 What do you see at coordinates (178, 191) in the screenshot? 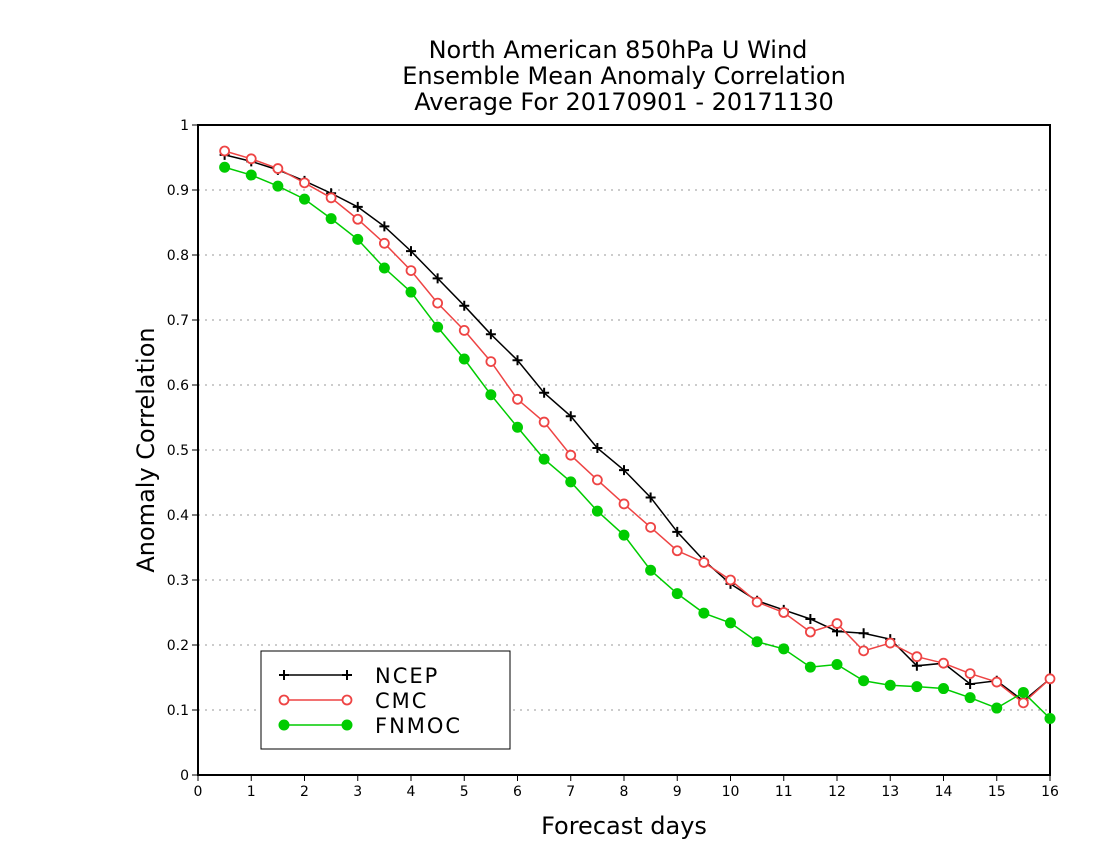
I see `y-tick-label-9: 0.9` at bounding box center [178, 191].